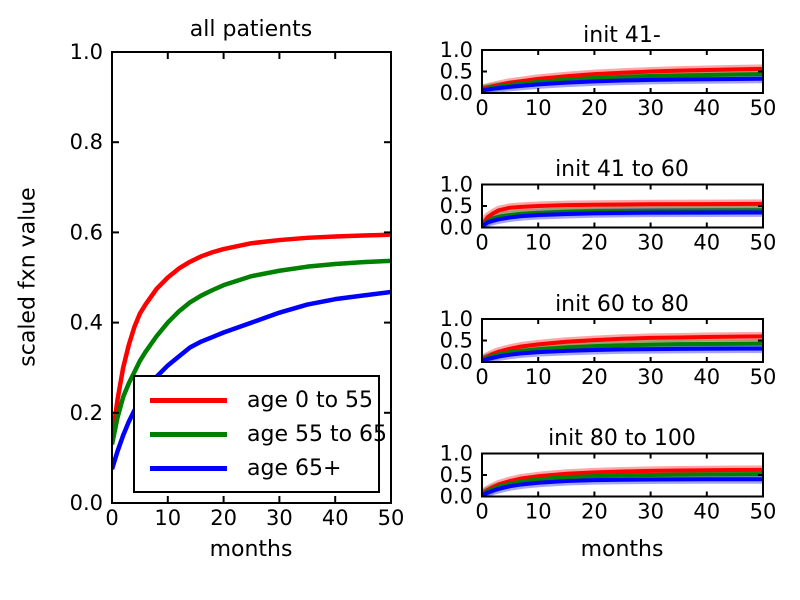 Image resolution: width=800 pixels, height=600 pixels. Describe the element at coordinates (622, 549) in the screenshot. I see `subplot-x-axis-label: months` at that location.